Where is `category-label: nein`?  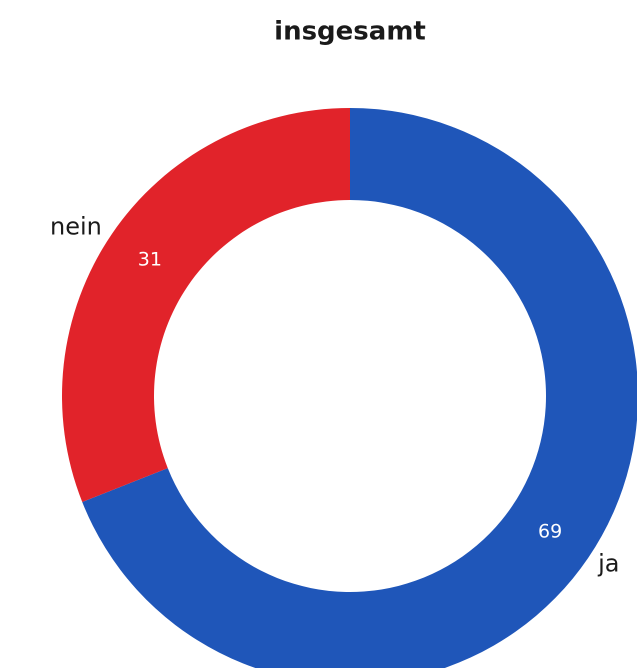
category-label: nein is located at coordinates (76, 226).